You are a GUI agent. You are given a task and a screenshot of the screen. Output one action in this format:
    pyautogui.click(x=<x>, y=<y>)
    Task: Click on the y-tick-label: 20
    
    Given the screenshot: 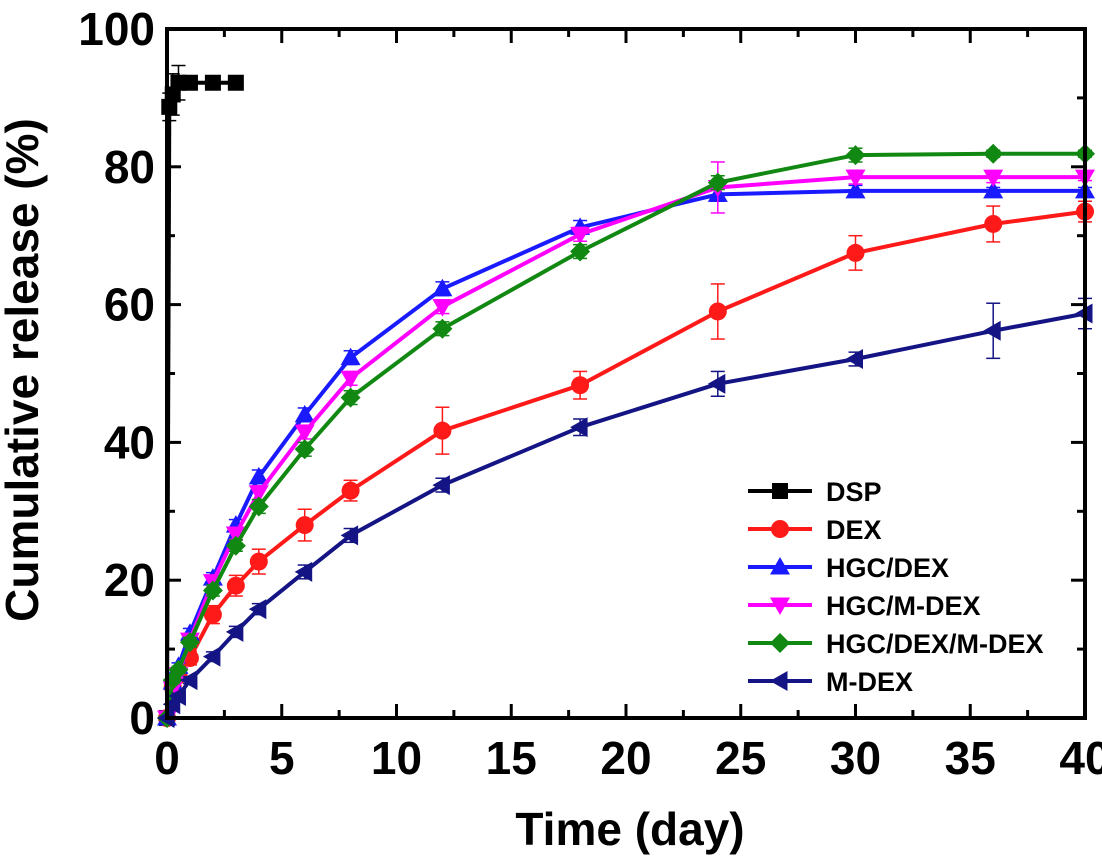 What is the action you would take?
    pyautogui.click(x=129, y=580)
    